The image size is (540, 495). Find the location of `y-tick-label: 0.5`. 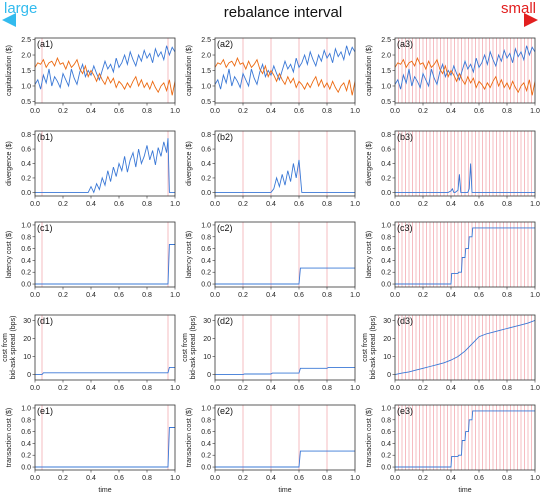

y-tick-label: 0.5 is located at coordinates (26, 102).